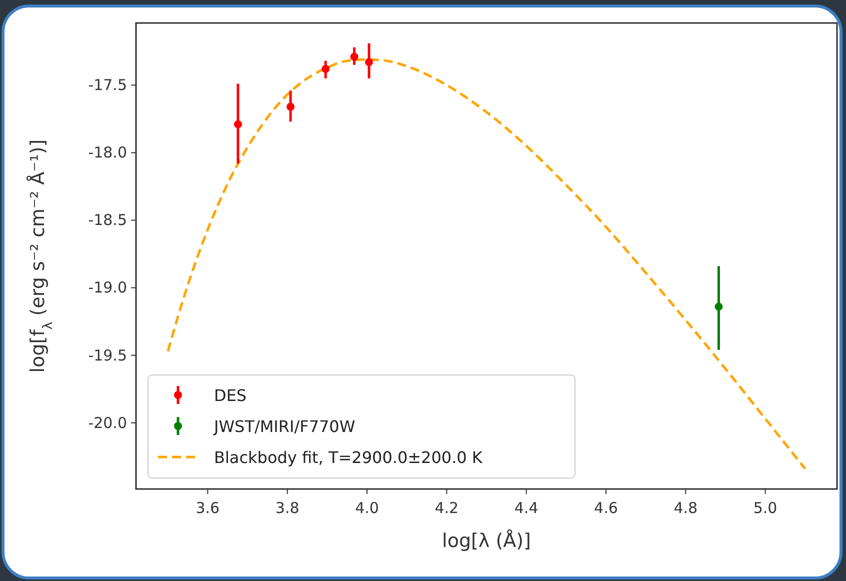  Describe the element at coordinates (107, 153) in the screenshot. I see `y-tick-label: -18.0` at that location.